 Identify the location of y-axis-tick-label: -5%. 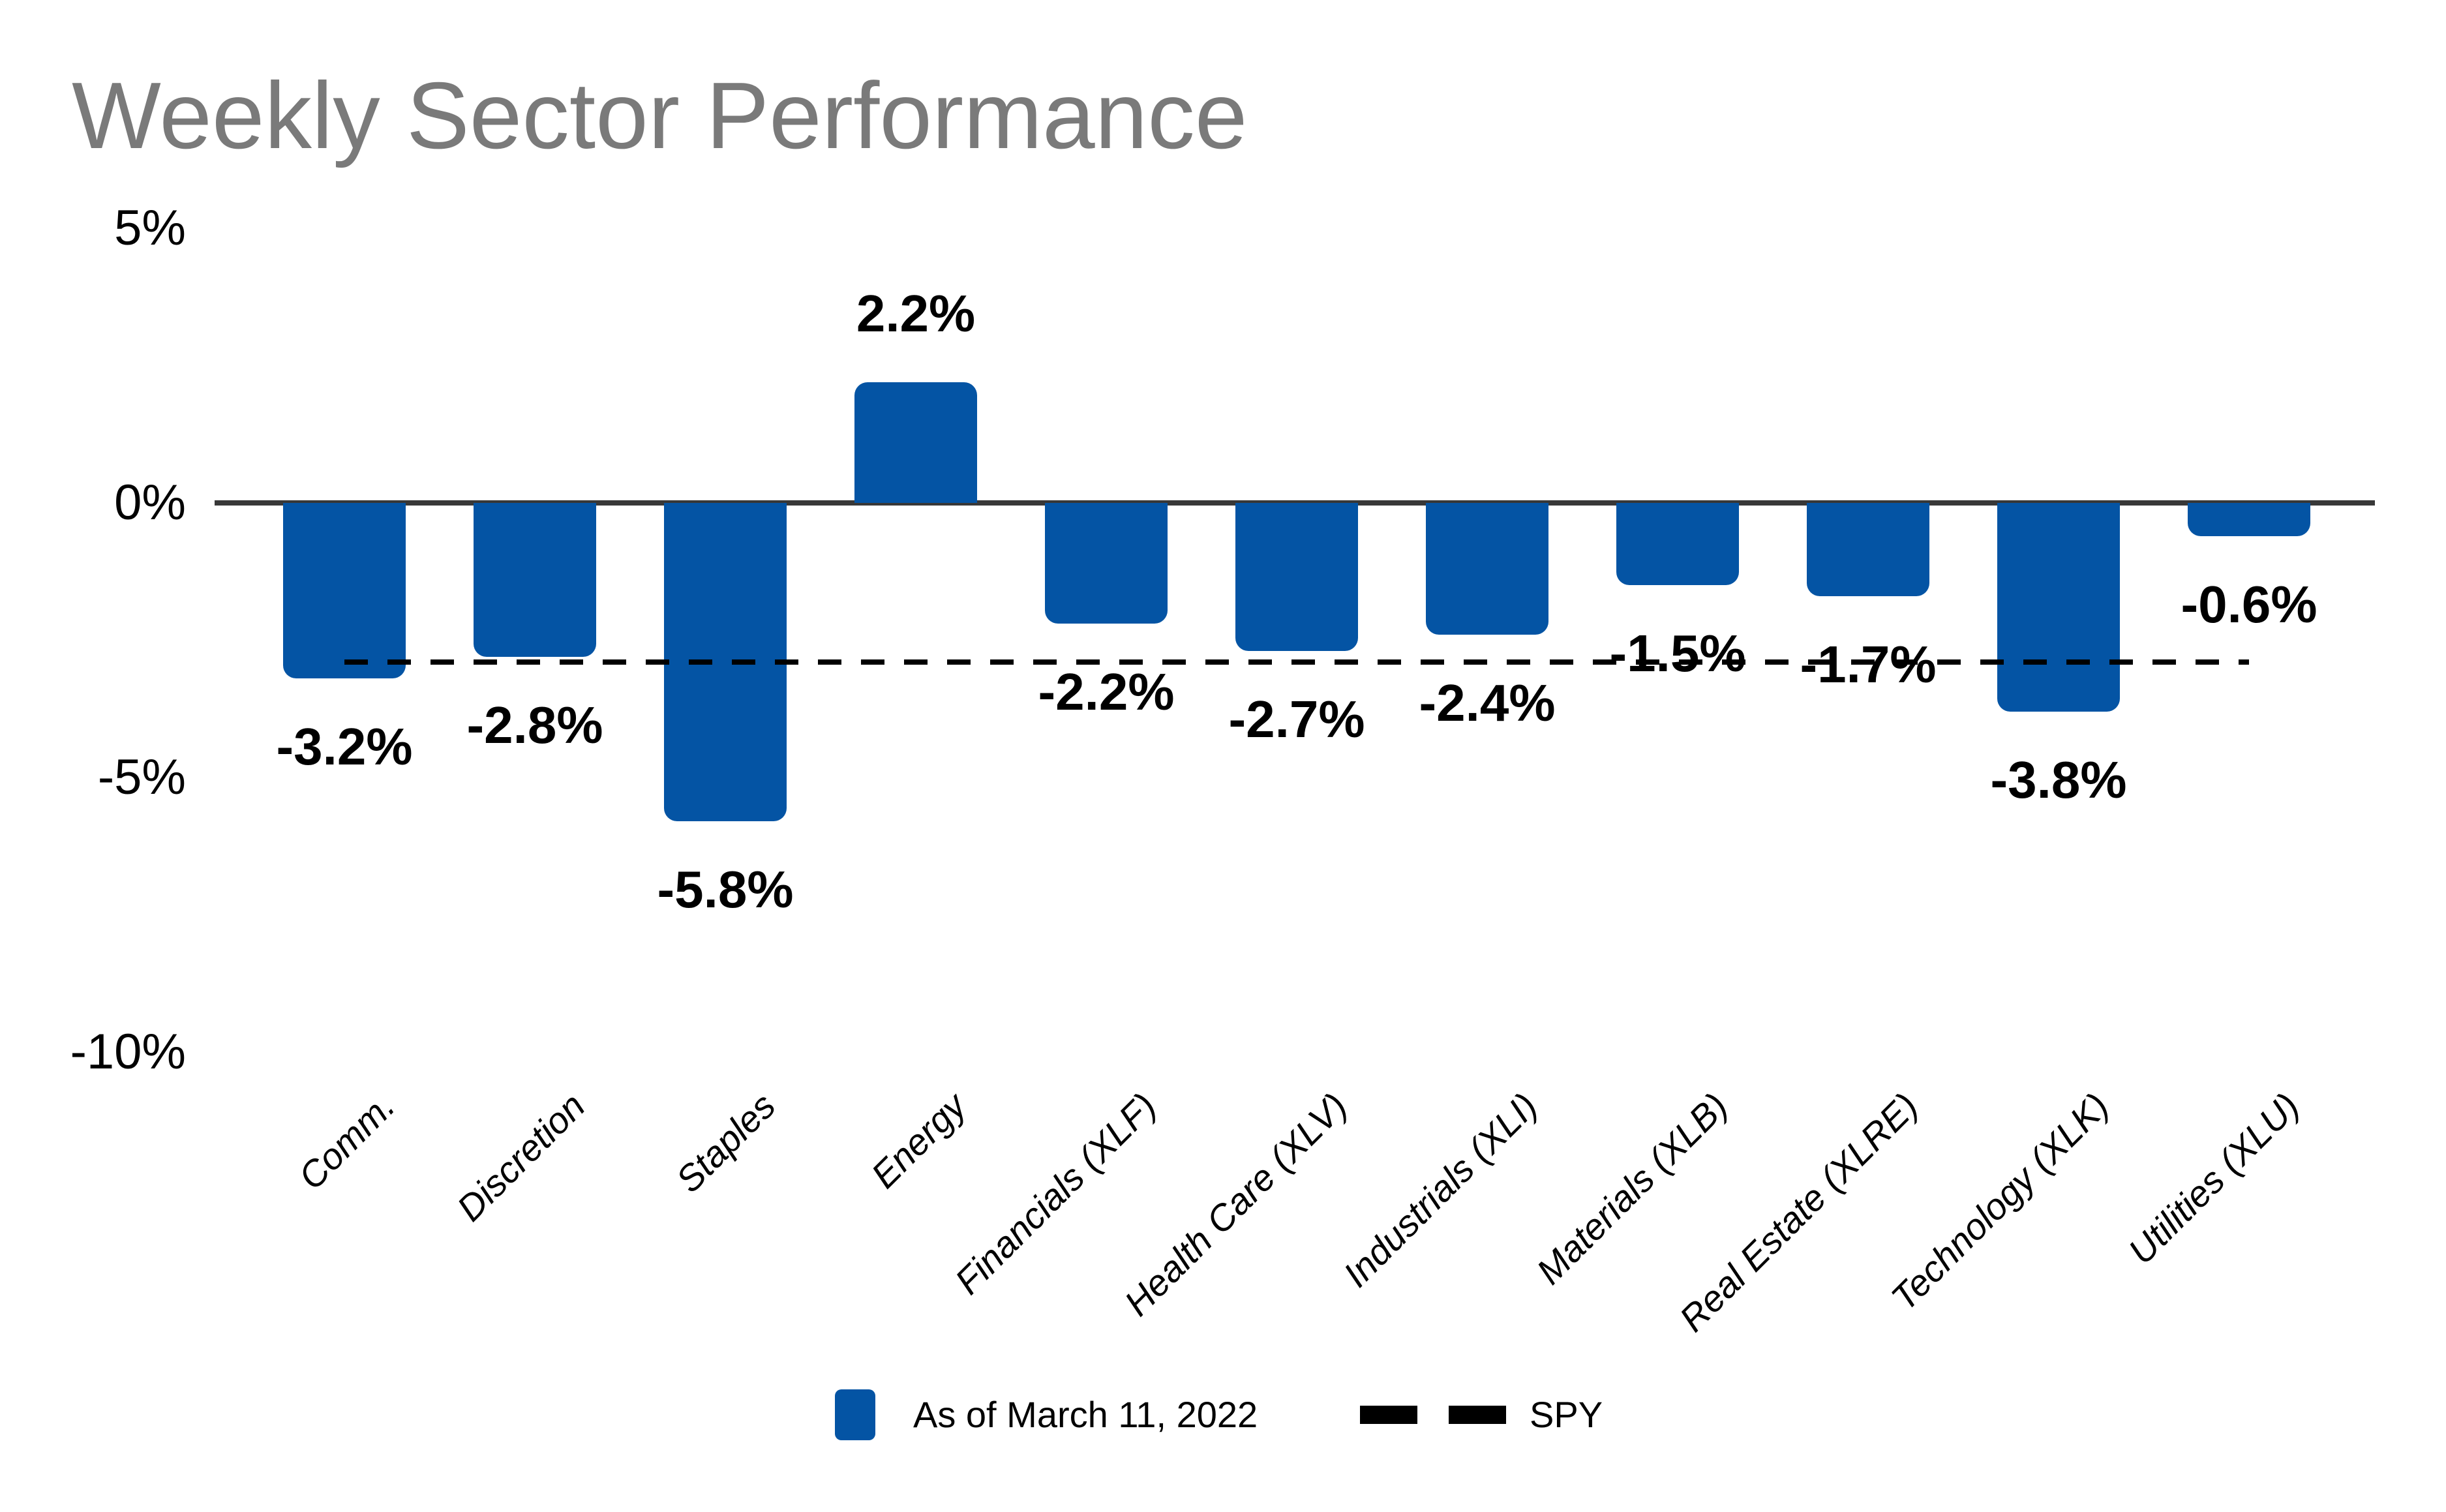
(141, 777).